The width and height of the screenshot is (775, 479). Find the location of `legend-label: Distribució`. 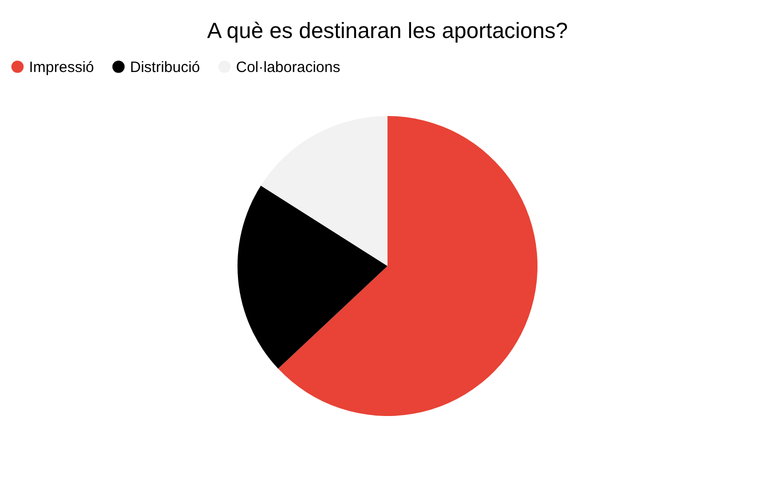

legend-label: Distribució is located at coordinates (165, 67).